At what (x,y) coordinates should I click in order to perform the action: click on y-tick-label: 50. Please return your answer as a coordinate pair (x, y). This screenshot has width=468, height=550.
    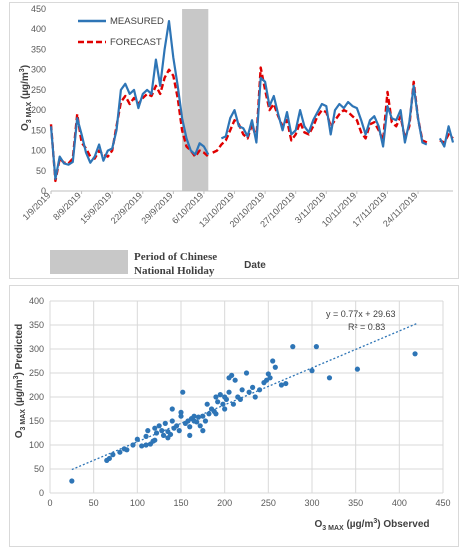
    Looking at the image, I should click on (39, 469).